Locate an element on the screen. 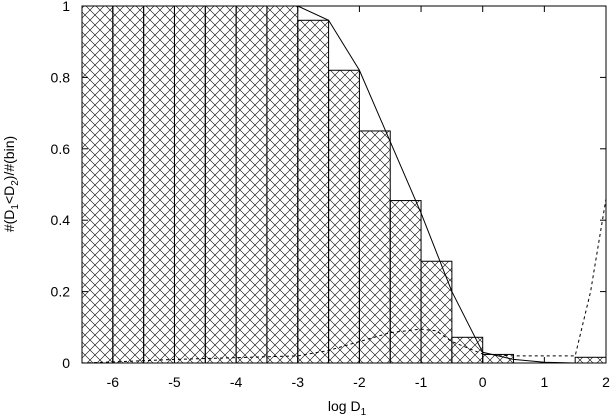 This screenshot has width=612, height=419. y-tick-label-5: 1 is located at coordinates (66, 7).